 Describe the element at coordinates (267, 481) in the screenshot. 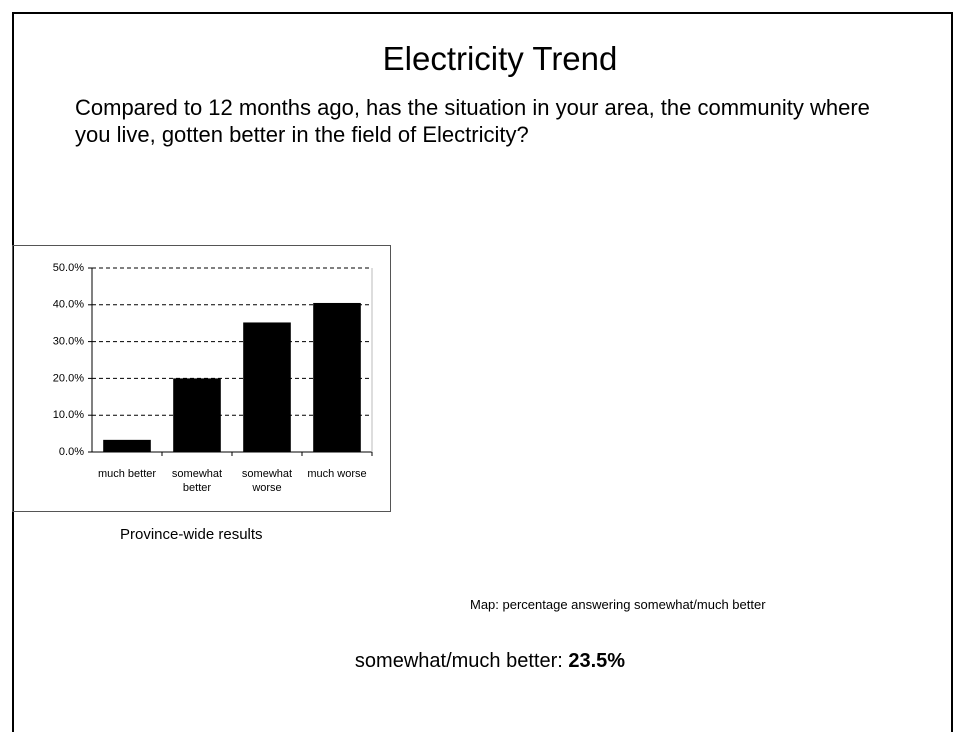

I see `x-tick-label: somewhat worse` at that location.